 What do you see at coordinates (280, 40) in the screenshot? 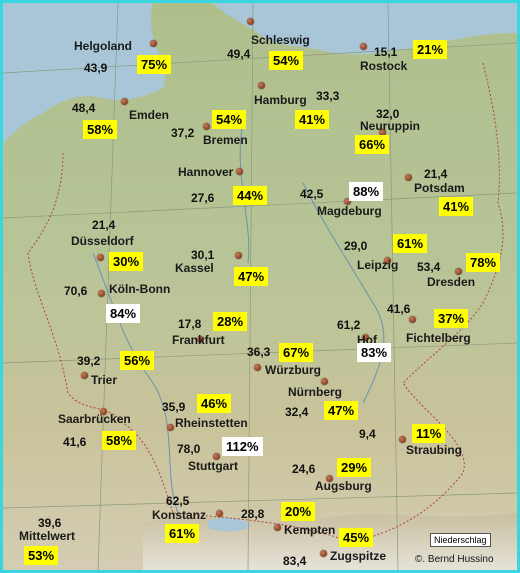
I see `schleswig-label: Schleswig` at bounding box center [280, 40].